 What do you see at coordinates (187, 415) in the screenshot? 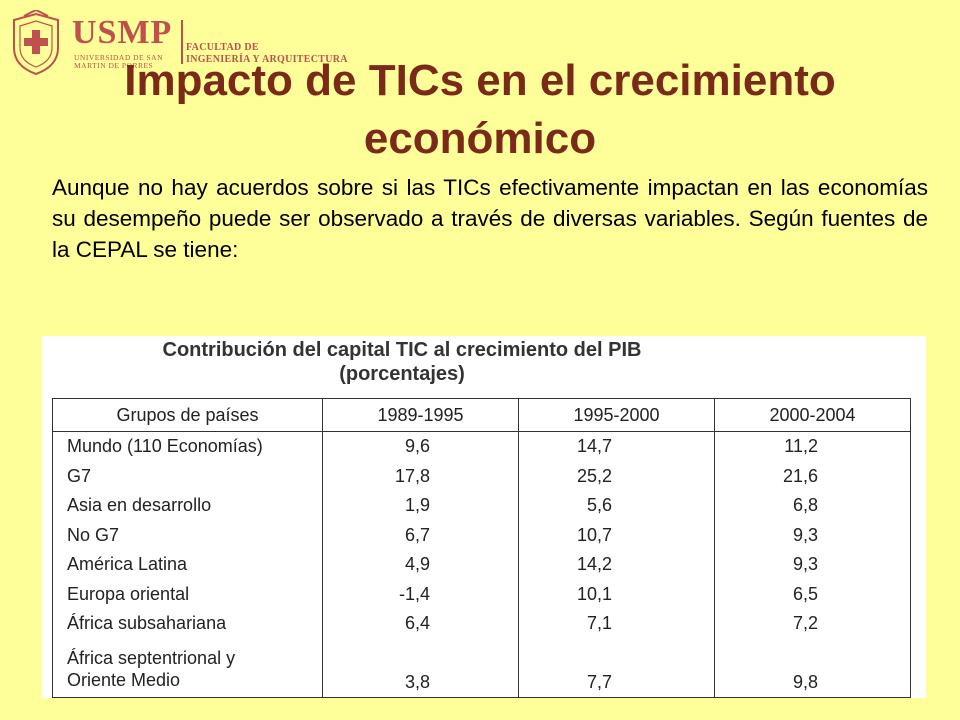
I see `header-groups: Grupos de países` at bounding box center [187, 415].